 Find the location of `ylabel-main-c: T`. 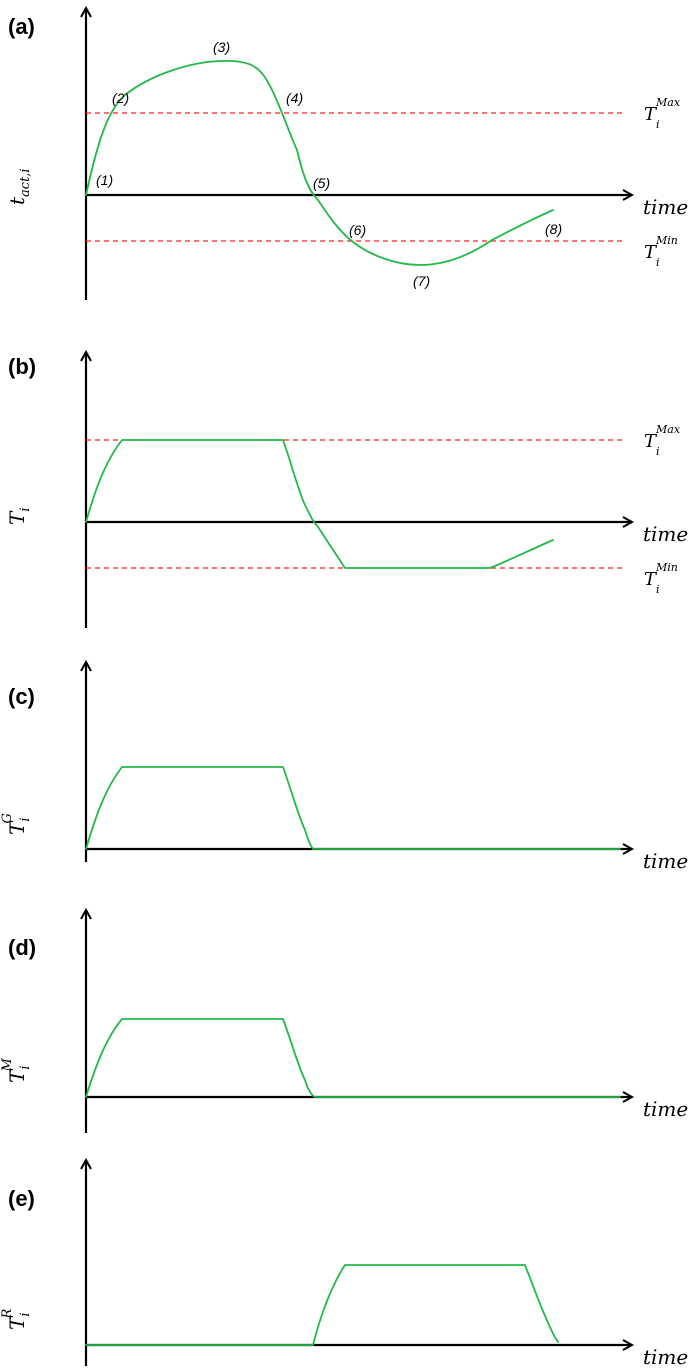

ylabel-main-c: T is located at coordinates (17, 827).